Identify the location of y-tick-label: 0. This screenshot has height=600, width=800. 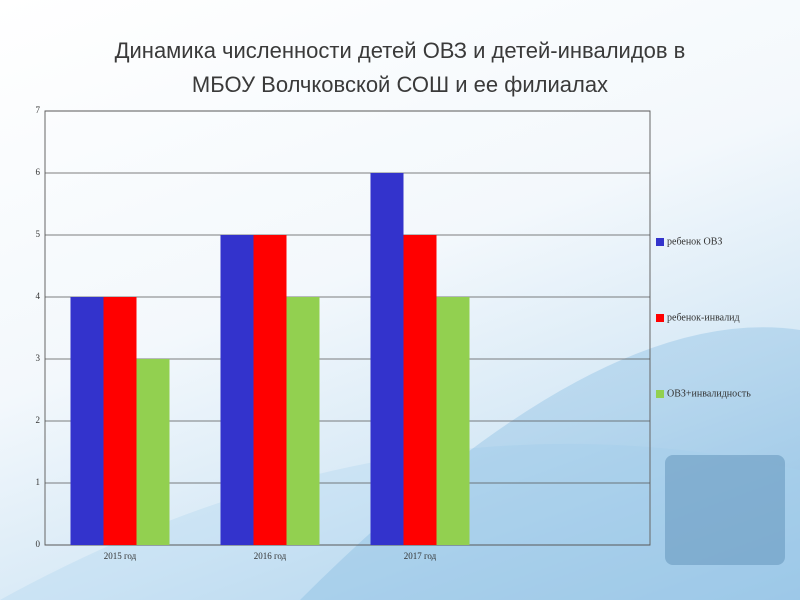
(38, 544).